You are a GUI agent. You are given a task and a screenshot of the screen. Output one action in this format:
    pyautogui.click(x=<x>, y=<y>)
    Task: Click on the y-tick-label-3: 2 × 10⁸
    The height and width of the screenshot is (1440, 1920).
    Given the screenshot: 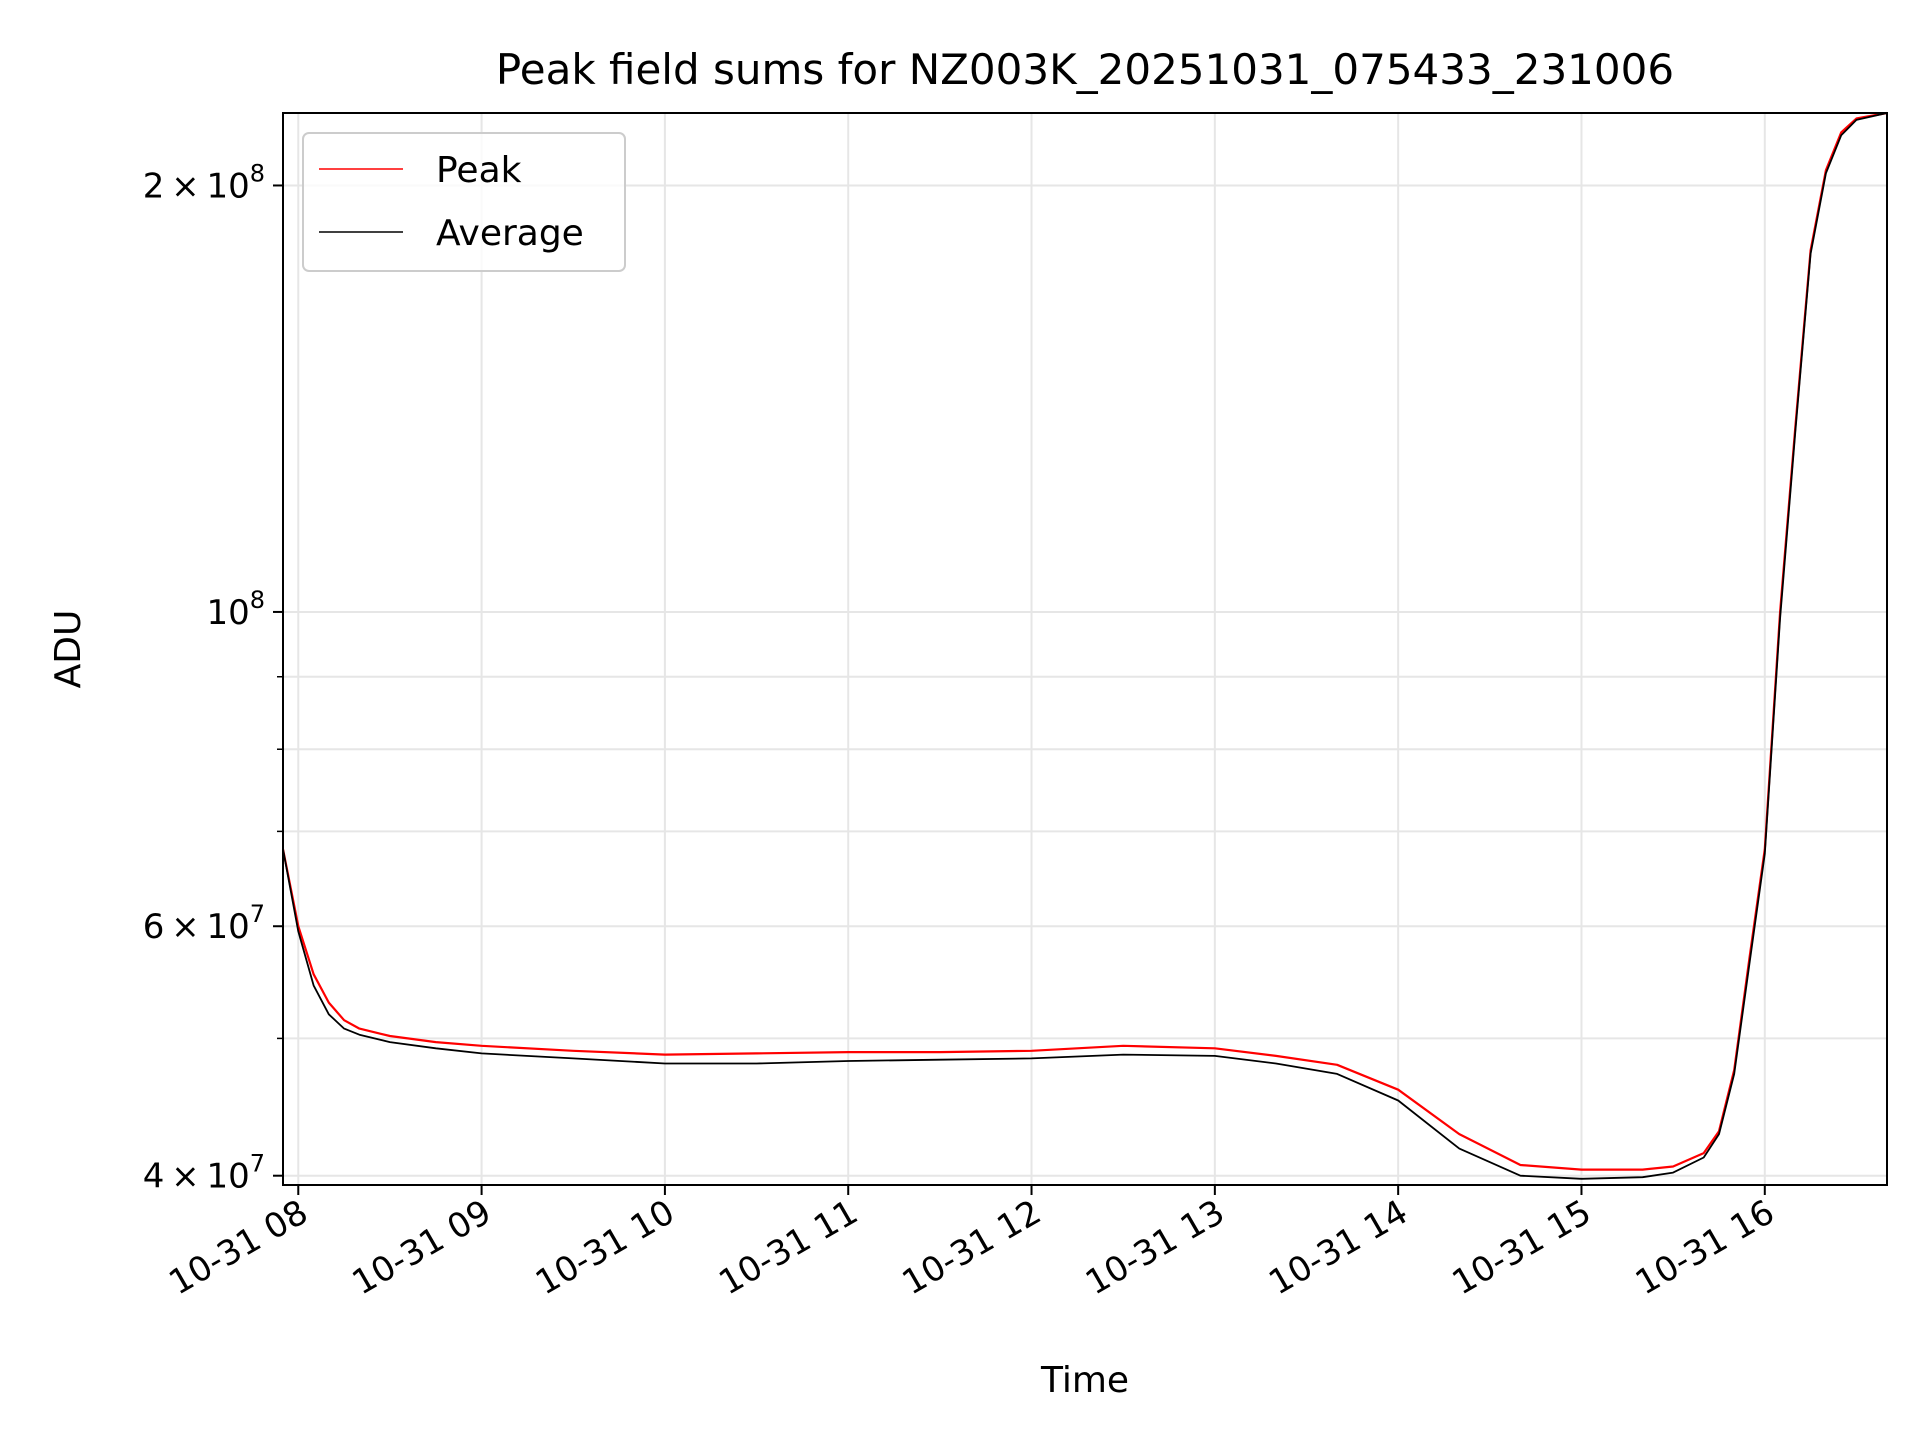 What is the action you would take?
    pyautogui.click(x=204, y=182)
    